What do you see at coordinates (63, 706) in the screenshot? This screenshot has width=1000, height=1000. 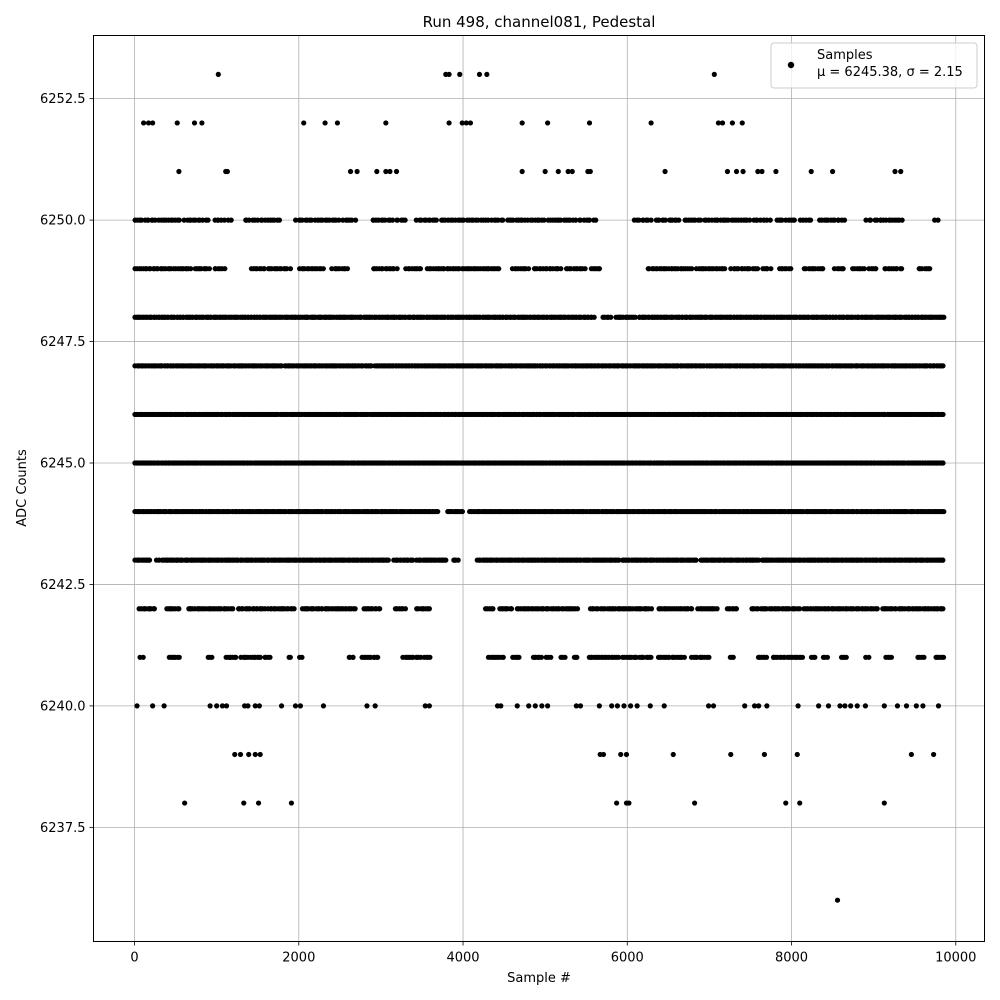 I see `y-tick-label: 6240.0` at bounding box center [63, 706].